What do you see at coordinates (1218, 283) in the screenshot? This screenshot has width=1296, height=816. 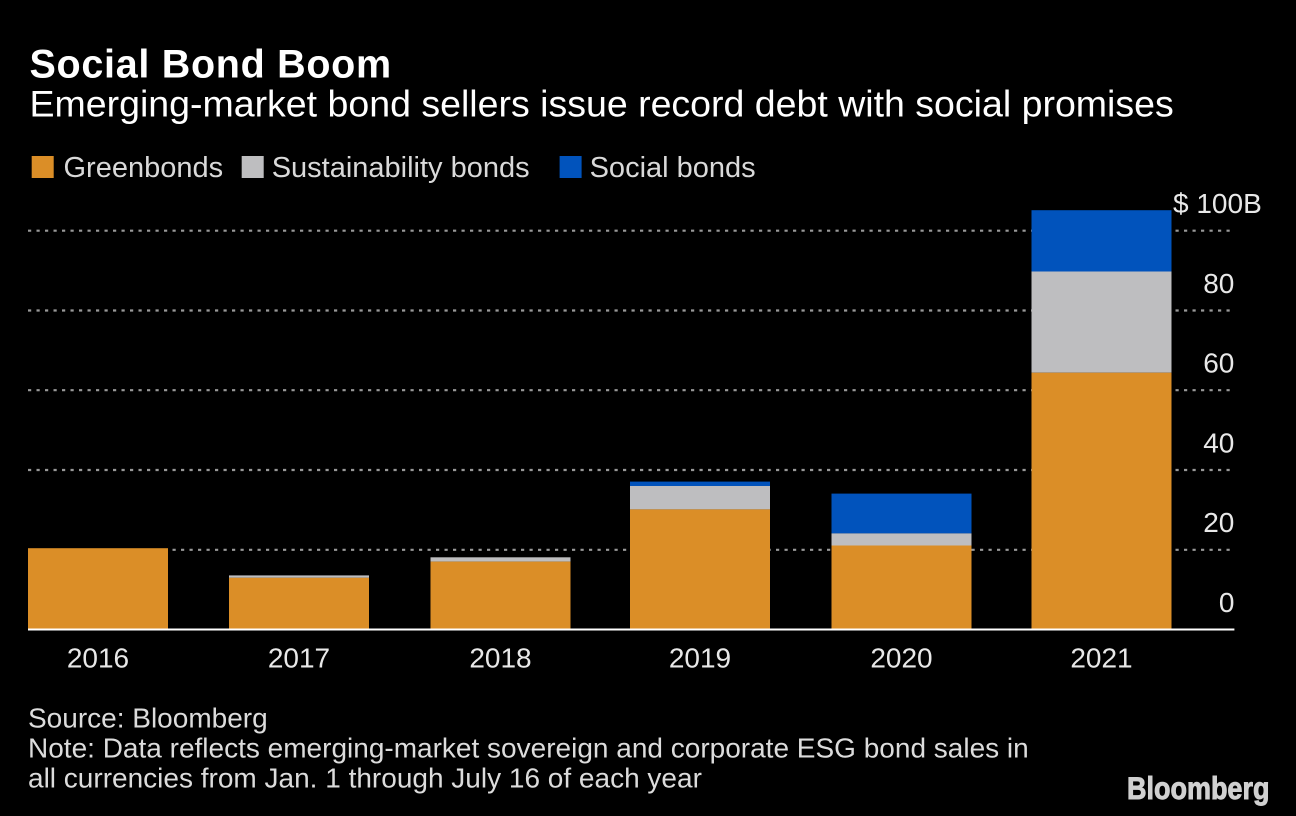 I see `svg-text: 80` at bounding box center [1218, 283].